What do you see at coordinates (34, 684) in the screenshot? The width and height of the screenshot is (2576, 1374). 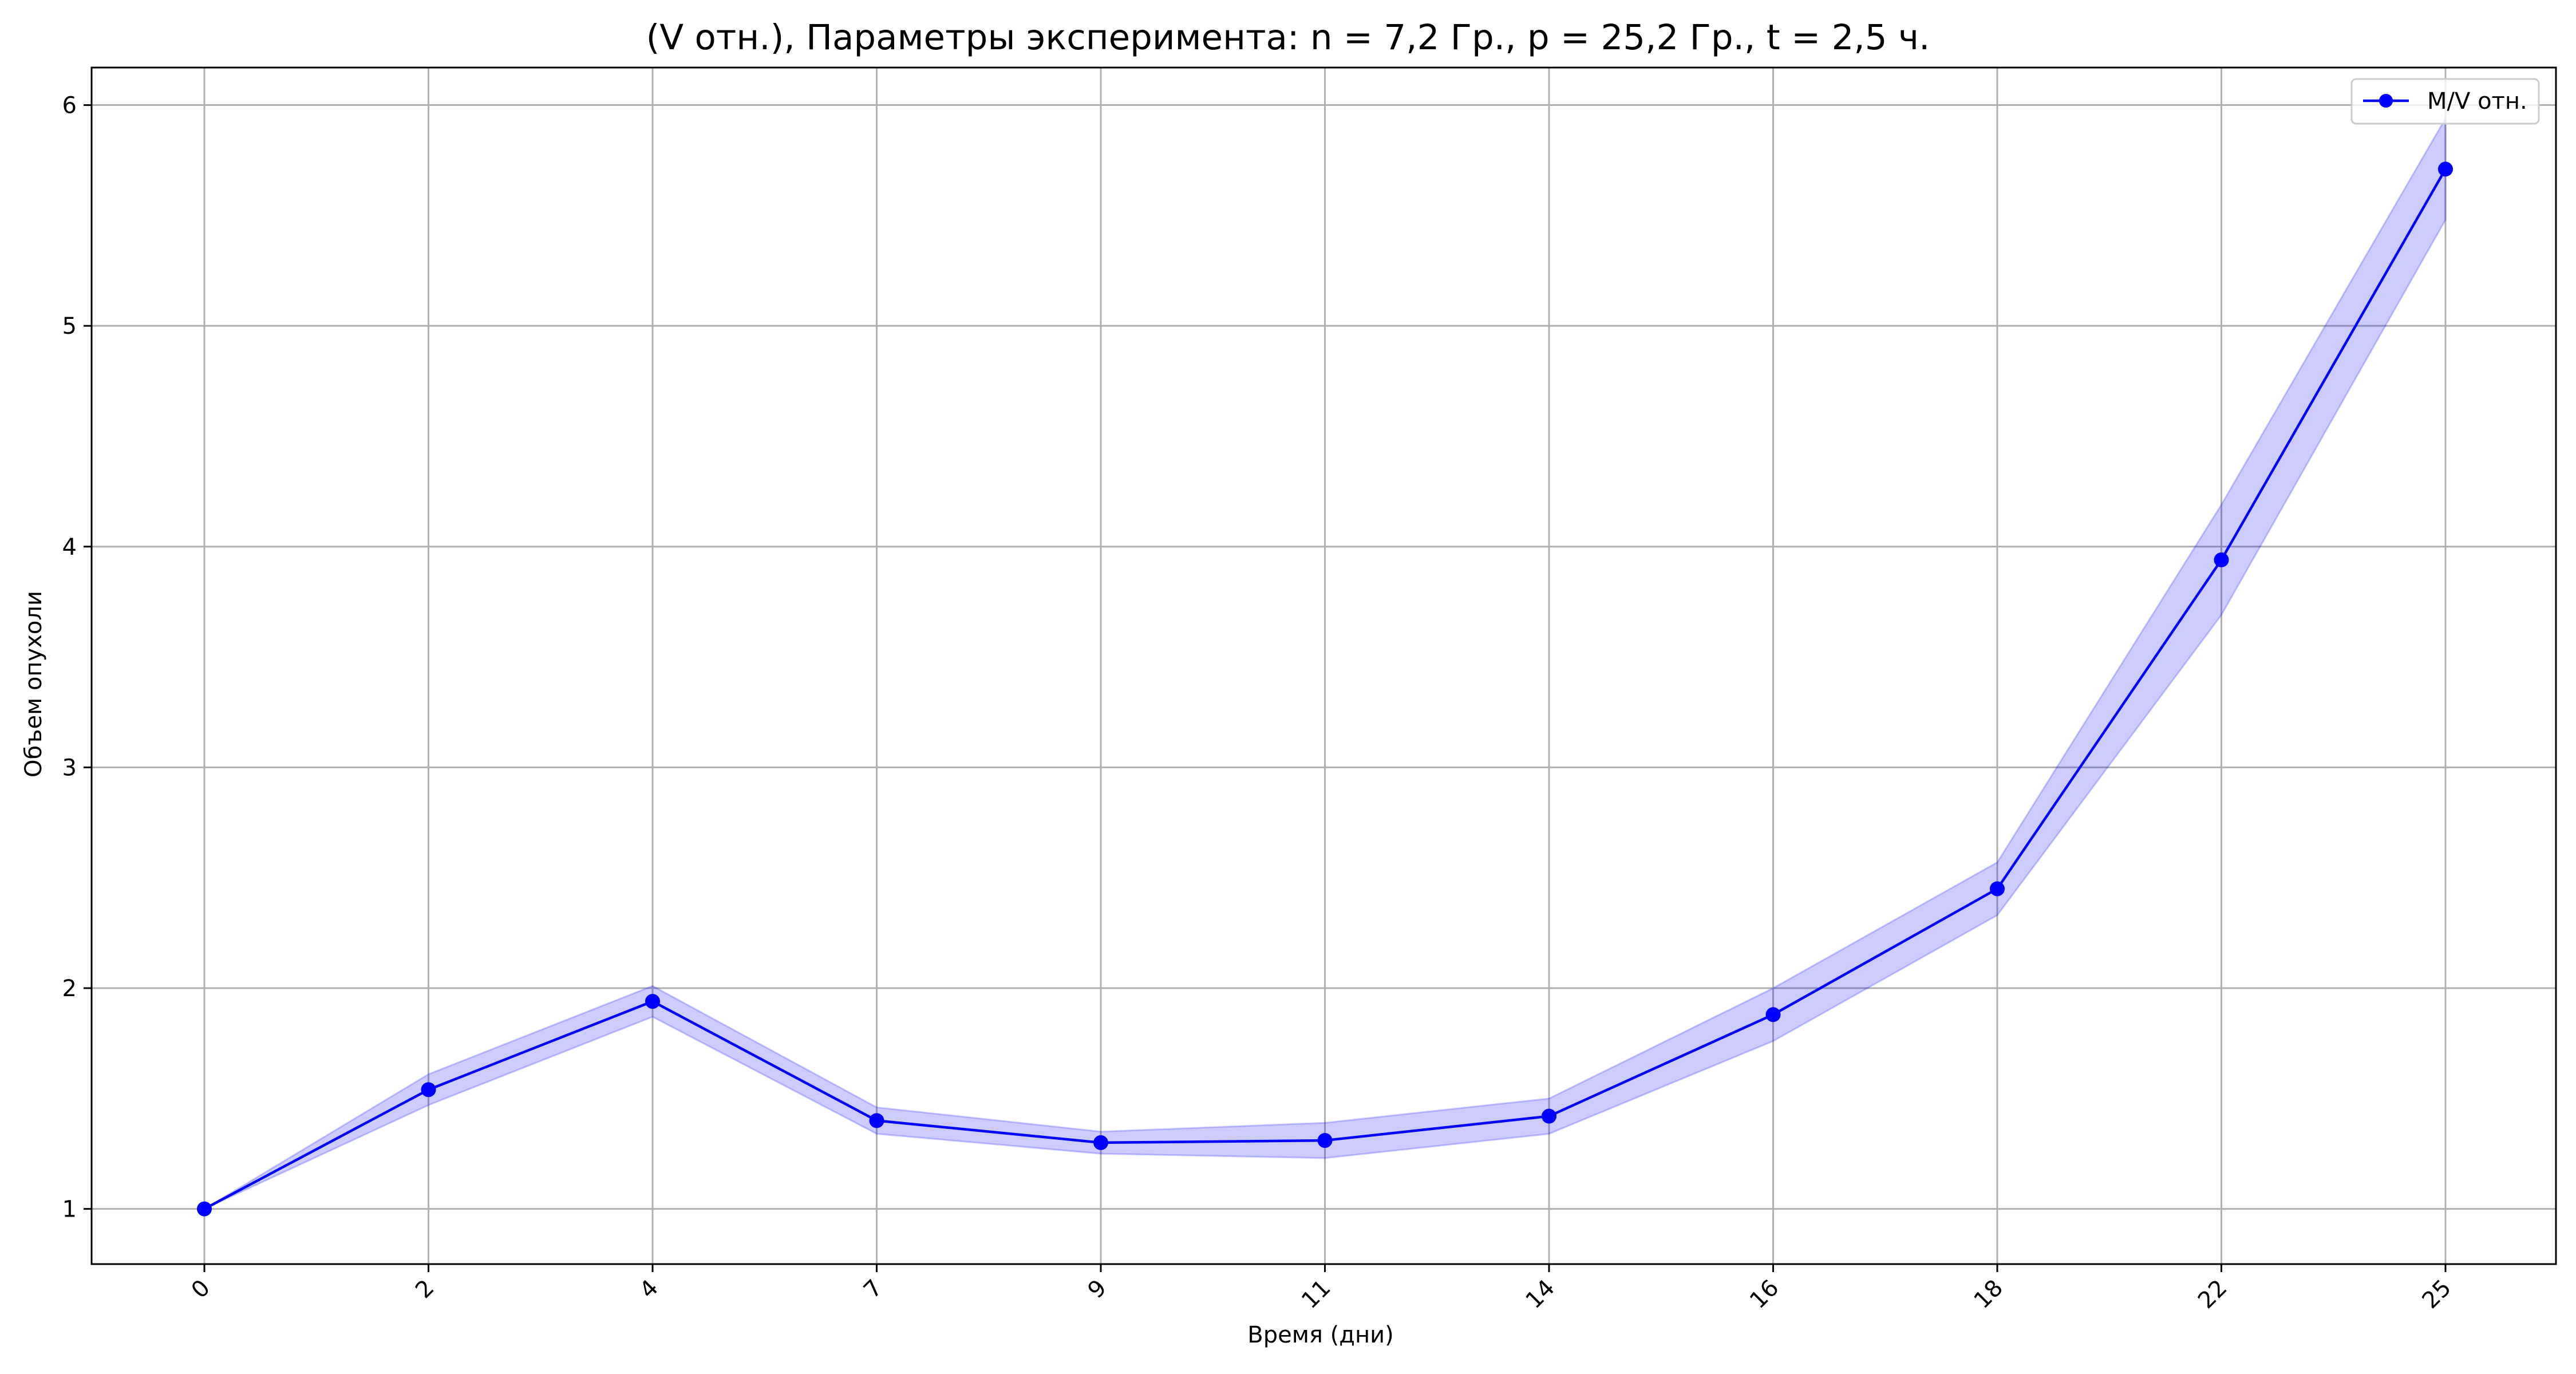 I see `y-axis-label: Объем опухоли` at bounding box center [34, 684].